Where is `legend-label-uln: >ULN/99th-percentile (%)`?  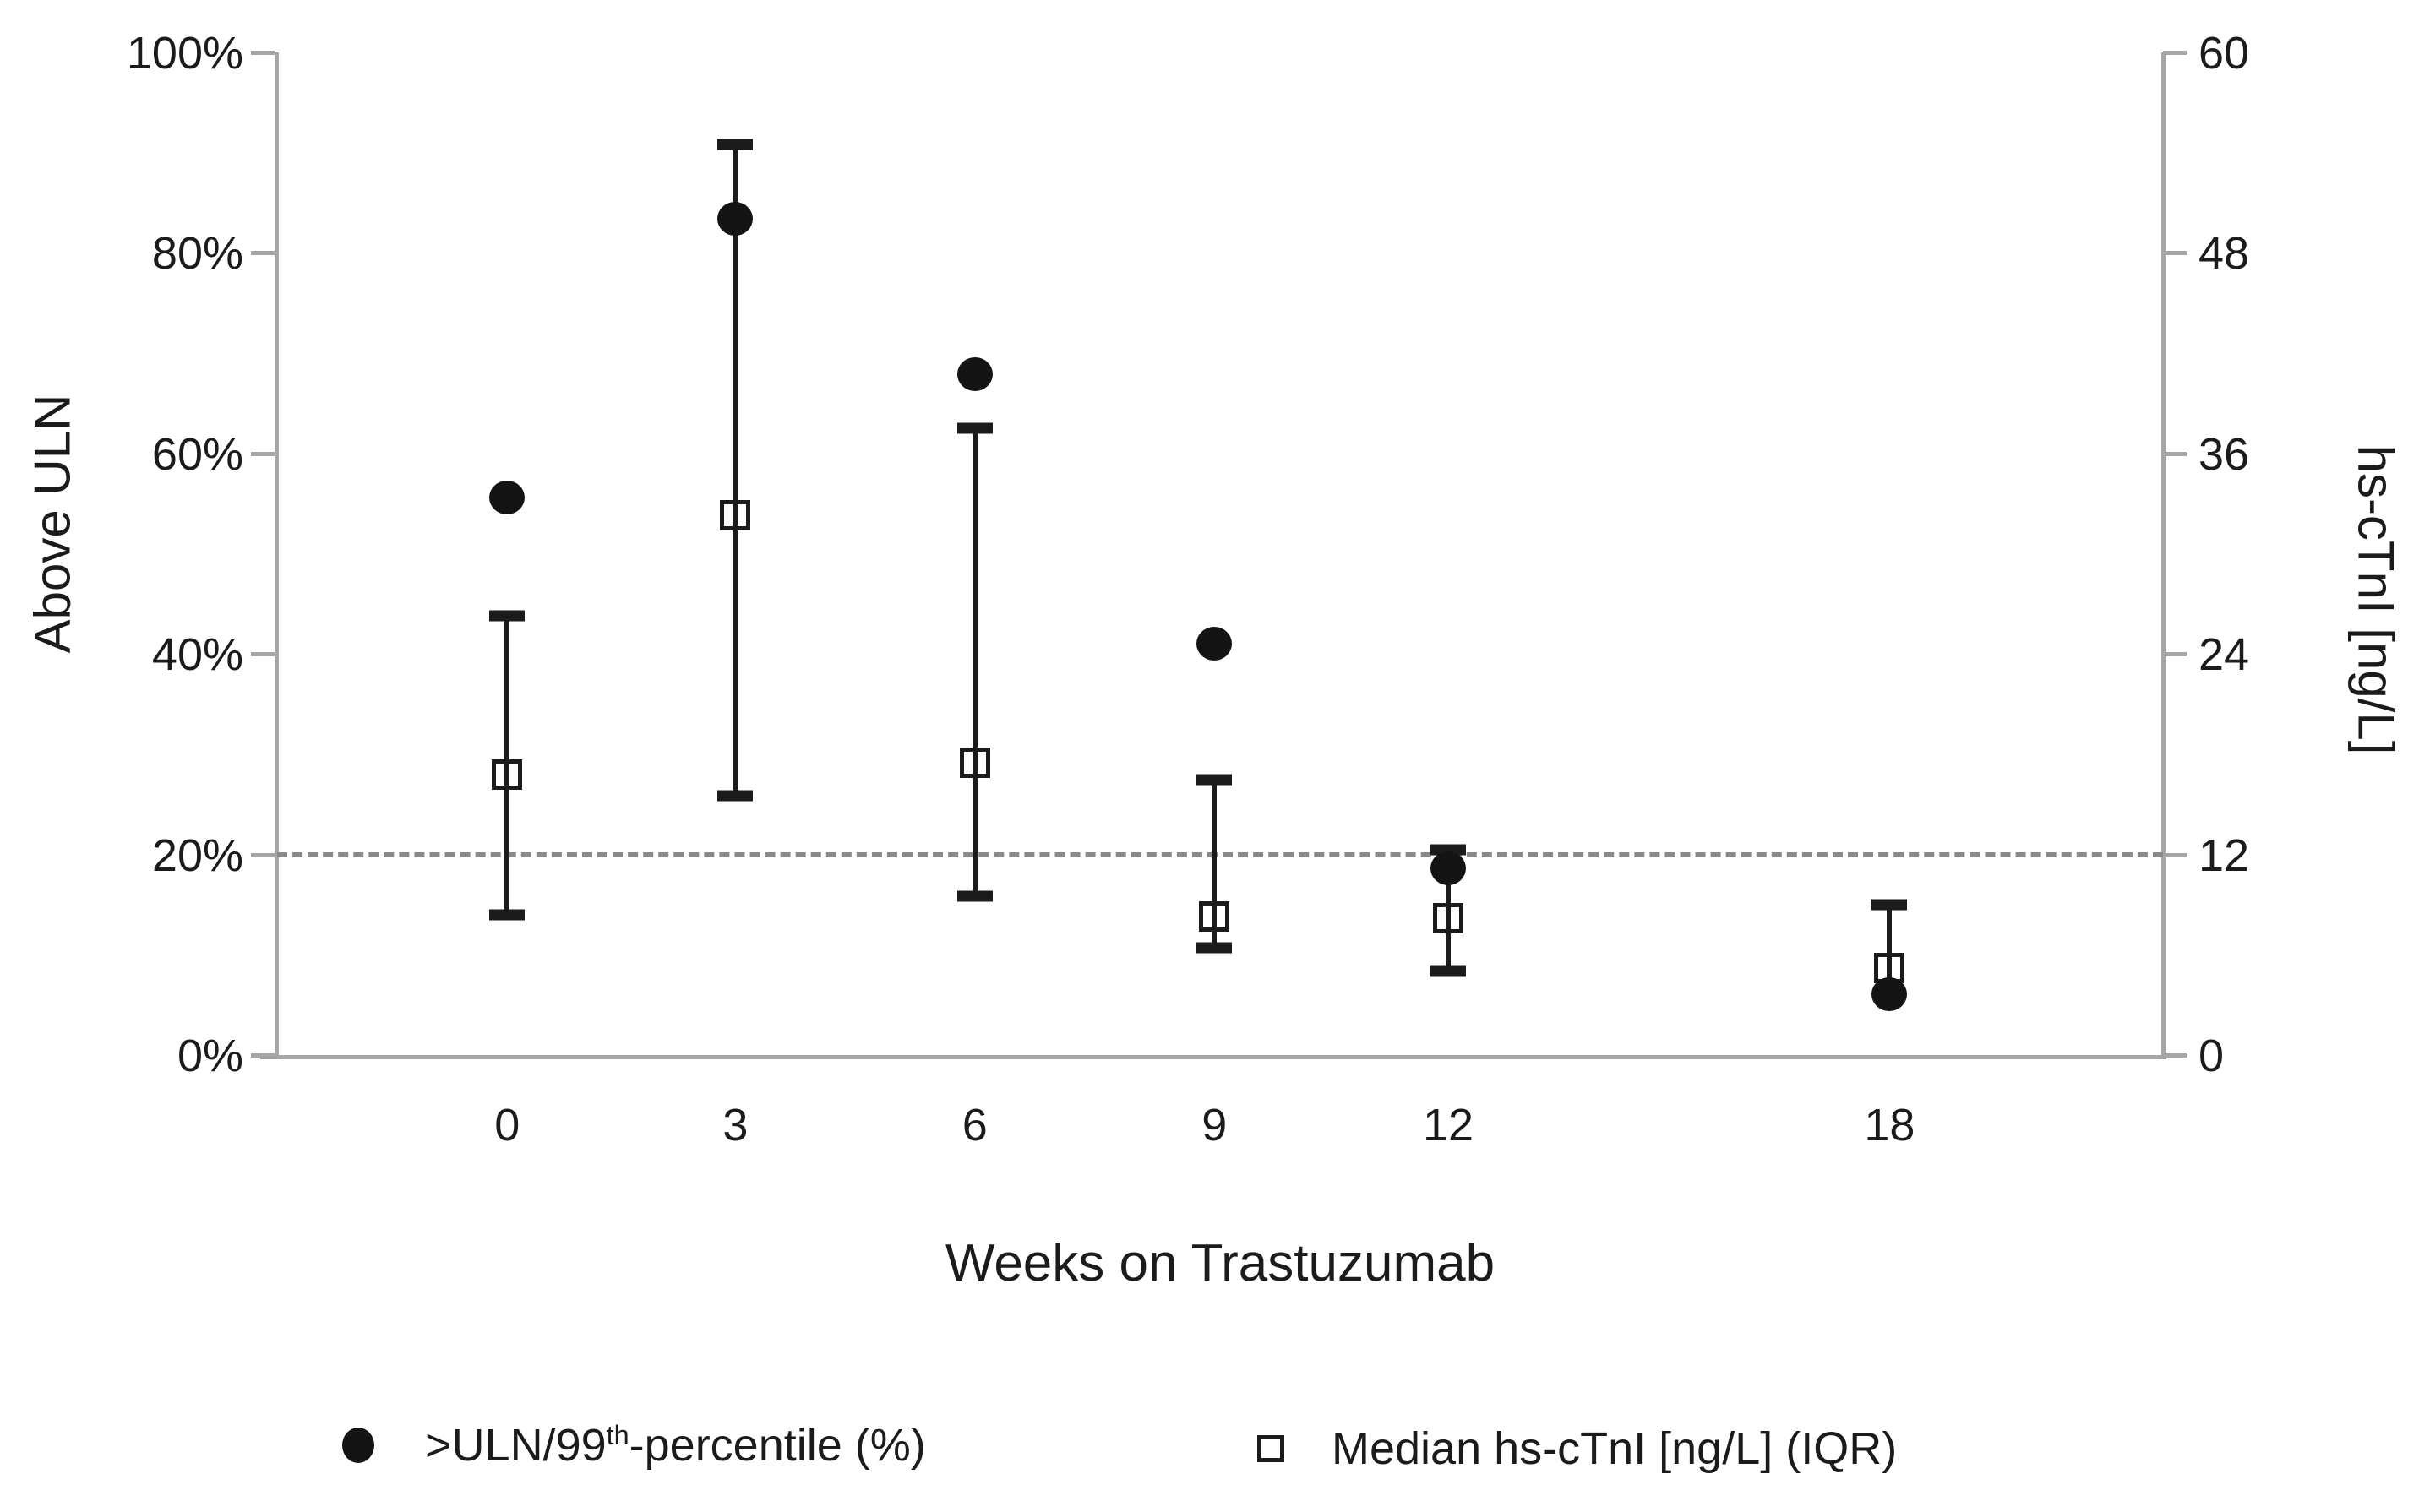 legend-label-uln: >ULN/99th-percentile (%) is located at coordinates (675, 1445).